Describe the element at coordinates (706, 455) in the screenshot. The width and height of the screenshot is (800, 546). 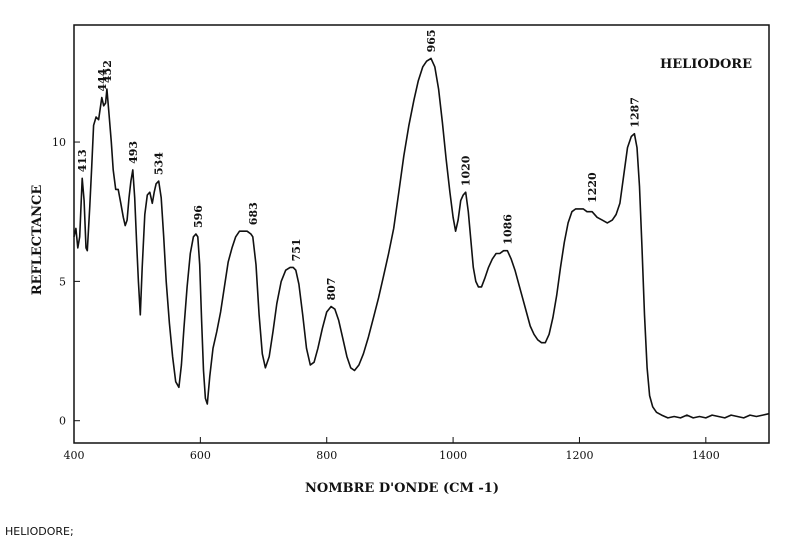
I see `x-tick-label: 1400` at that location.